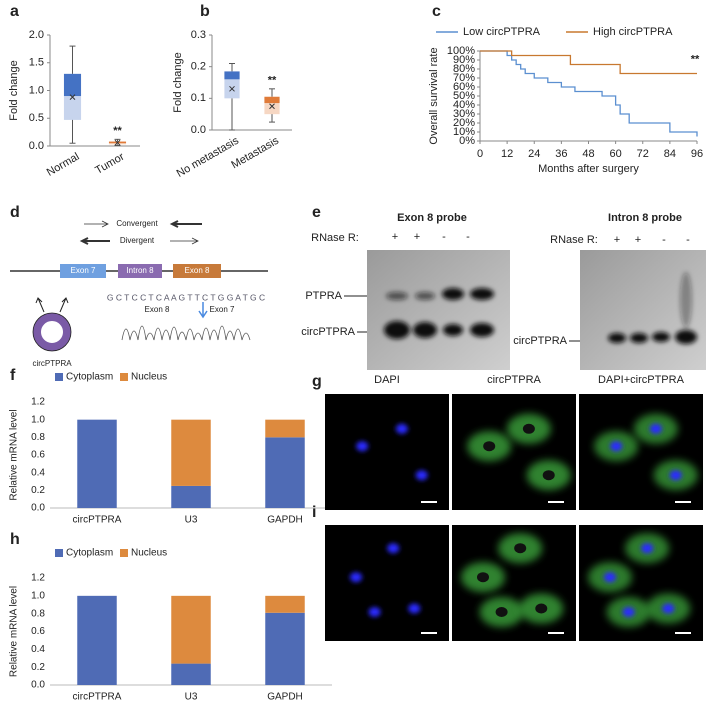  What do you see at coordinates (149, 377) in the screenshot?
I see `legend-label: Nucleus` at bounding box center [149, 377].